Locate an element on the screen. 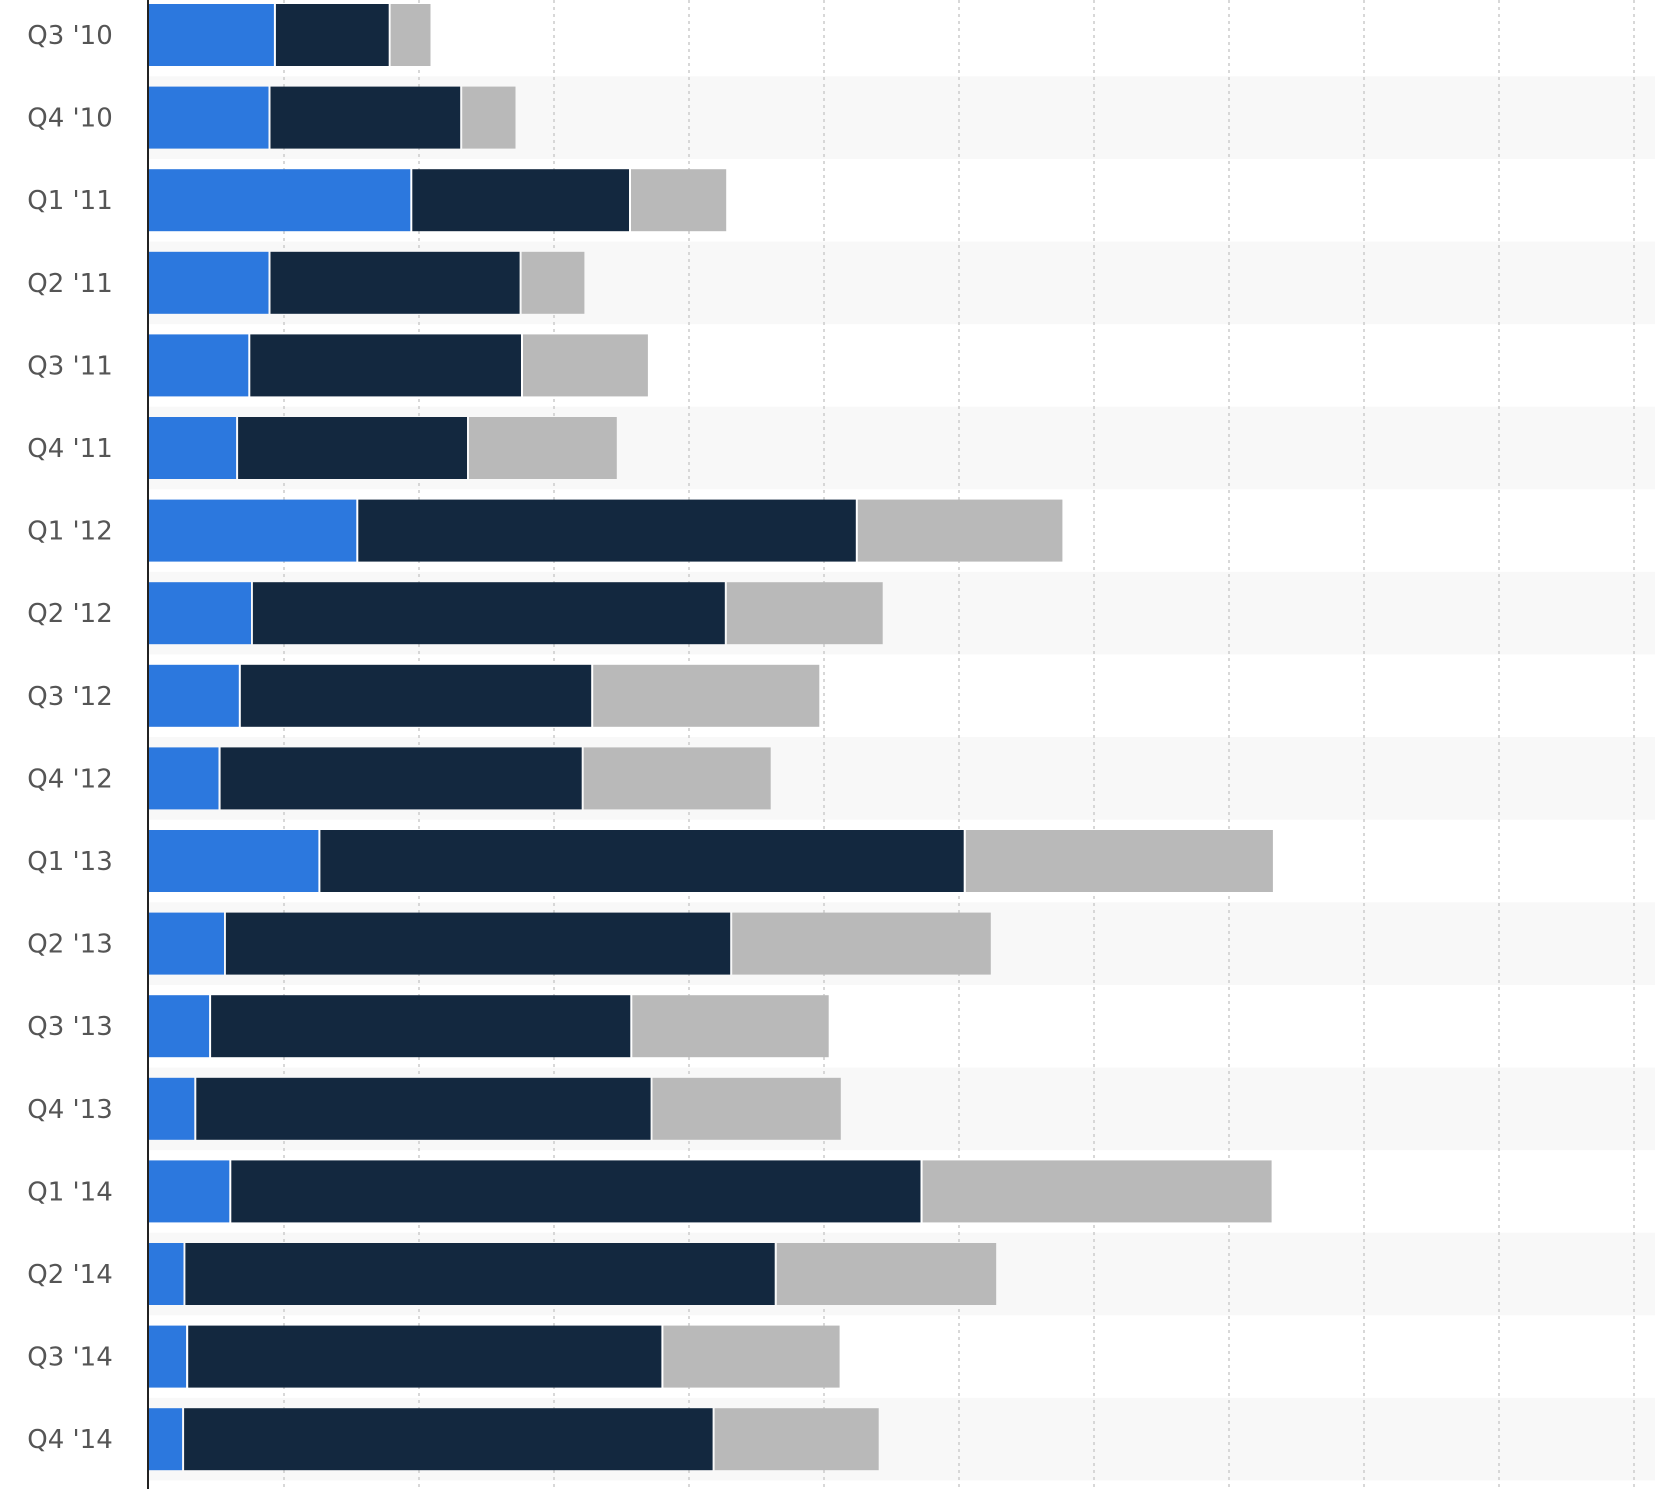  category-label: Q4 '12 is located at coordinates (70, 779).